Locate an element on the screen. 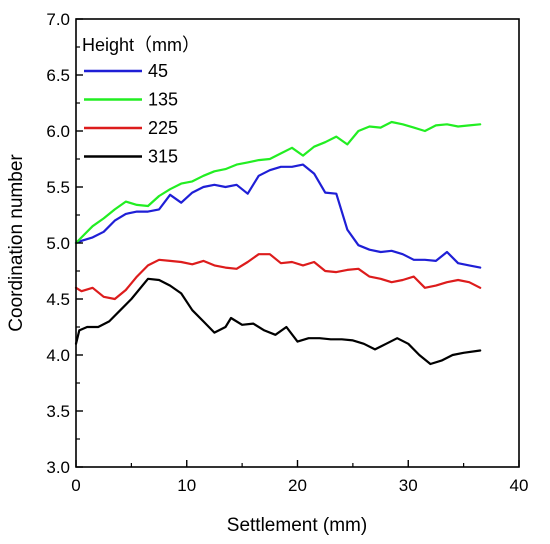  y-axis: 3.0 3.5 4.0 4.5 5.0 5.5 6.0 6.5 7.0 is located at coordinates (64, 243).